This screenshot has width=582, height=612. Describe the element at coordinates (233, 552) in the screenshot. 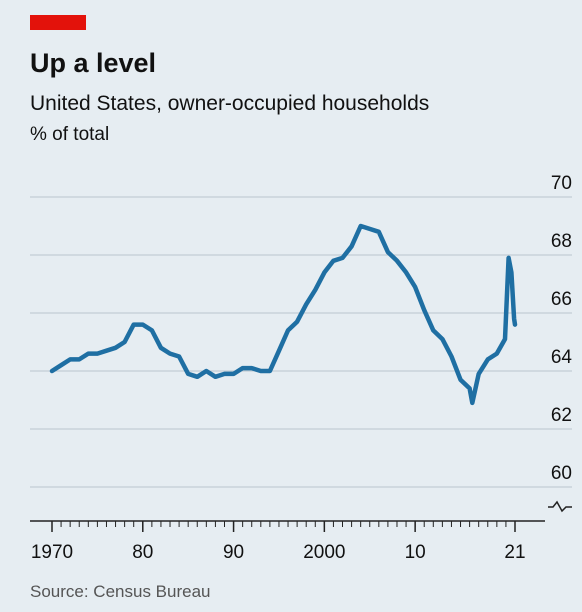

I see `x-tick-label: 90` at that location.